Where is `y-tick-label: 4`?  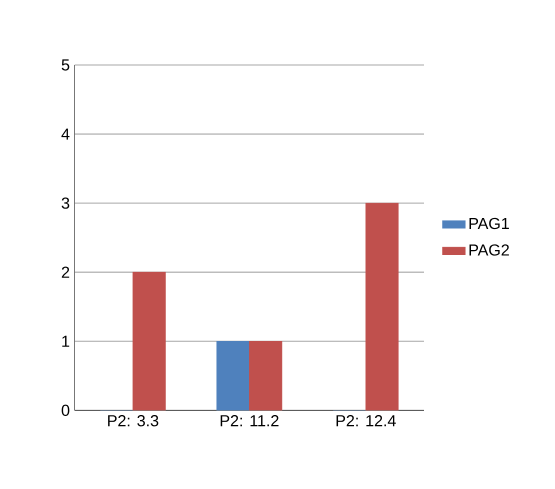 y-tick-label: 4 is located at coordinates (65, 134).